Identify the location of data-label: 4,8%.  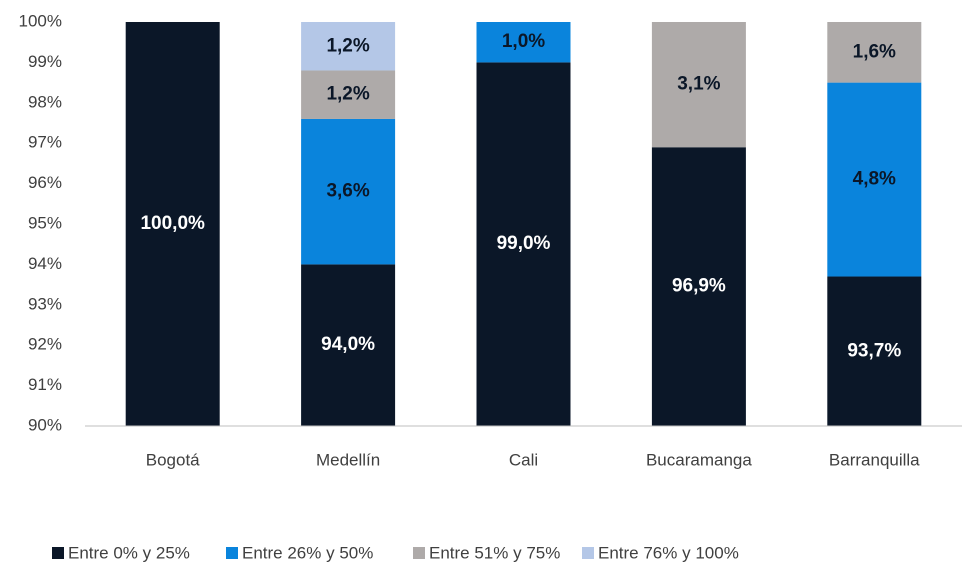
(874, 179).